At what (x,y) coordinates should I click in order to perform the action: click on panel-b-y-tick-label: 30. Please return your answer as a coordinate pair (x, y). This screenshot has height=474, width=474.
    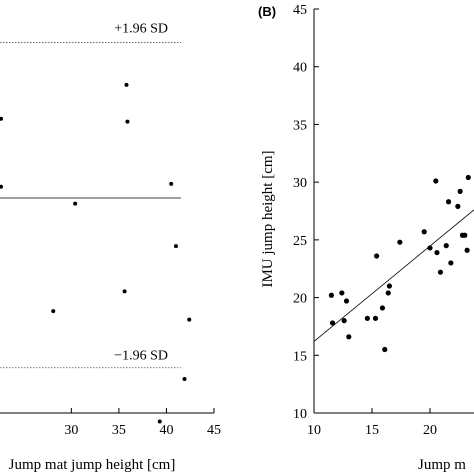
    Looking at the image, I should click on (300, 183).